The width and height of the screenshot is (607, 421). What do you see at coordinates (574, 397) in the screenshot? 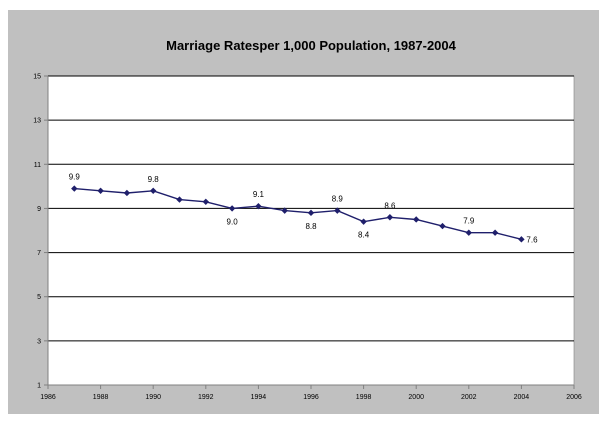
I see `x-tick-label: 2006` at bounding box center [574, 397].